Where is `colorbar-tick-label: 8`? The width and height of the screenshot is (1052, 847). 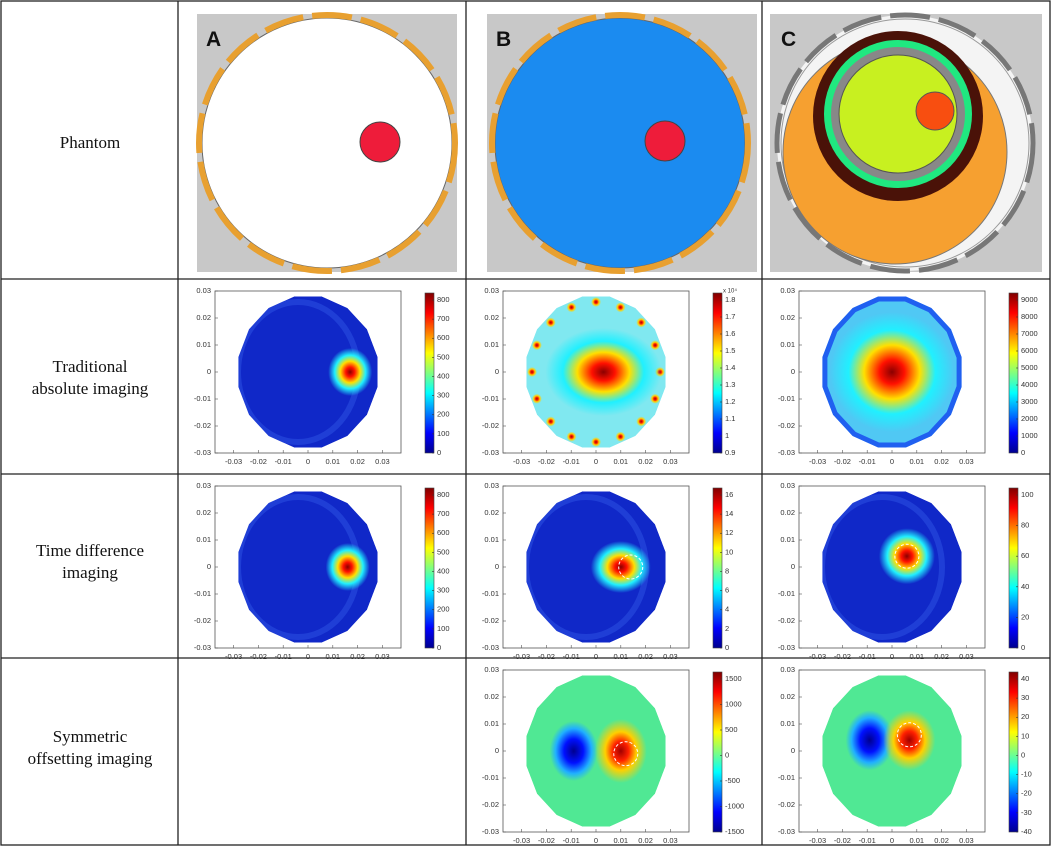 colorbar-tick-label: 8 is located at coordinates (727, 570).